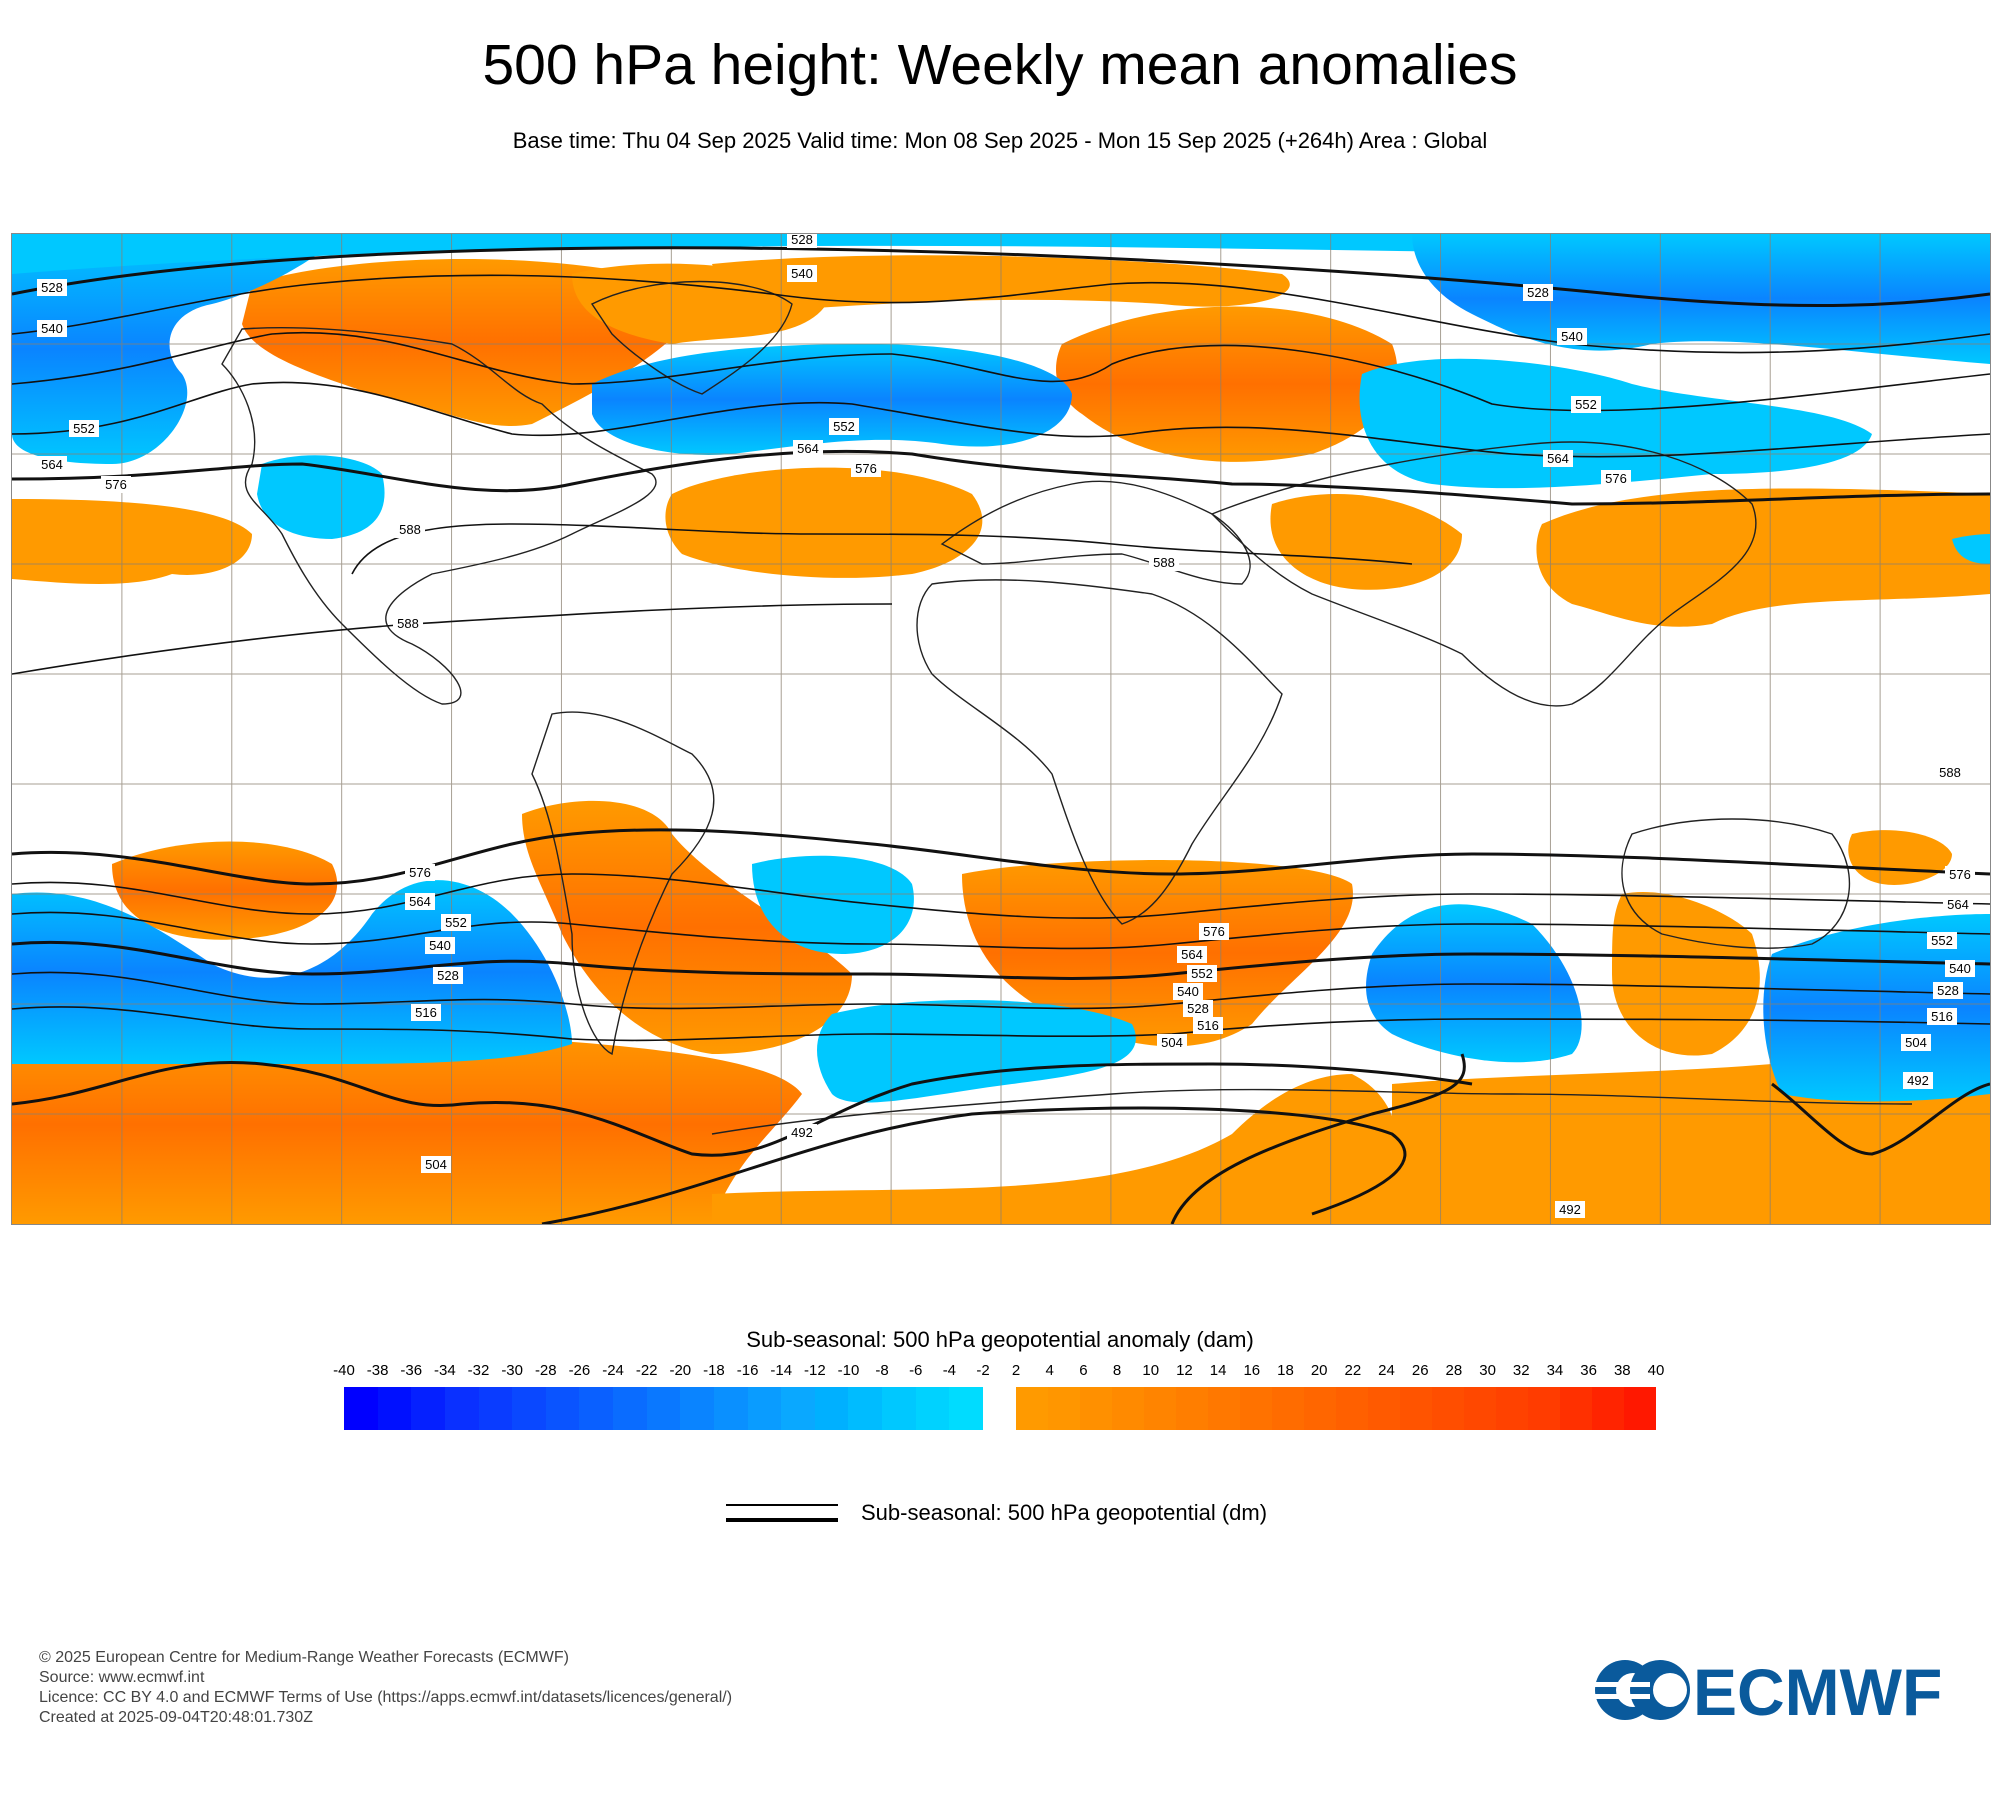 The image size is (2000, 1800). I want to click on anomaly-west-us, so click(321, 497).